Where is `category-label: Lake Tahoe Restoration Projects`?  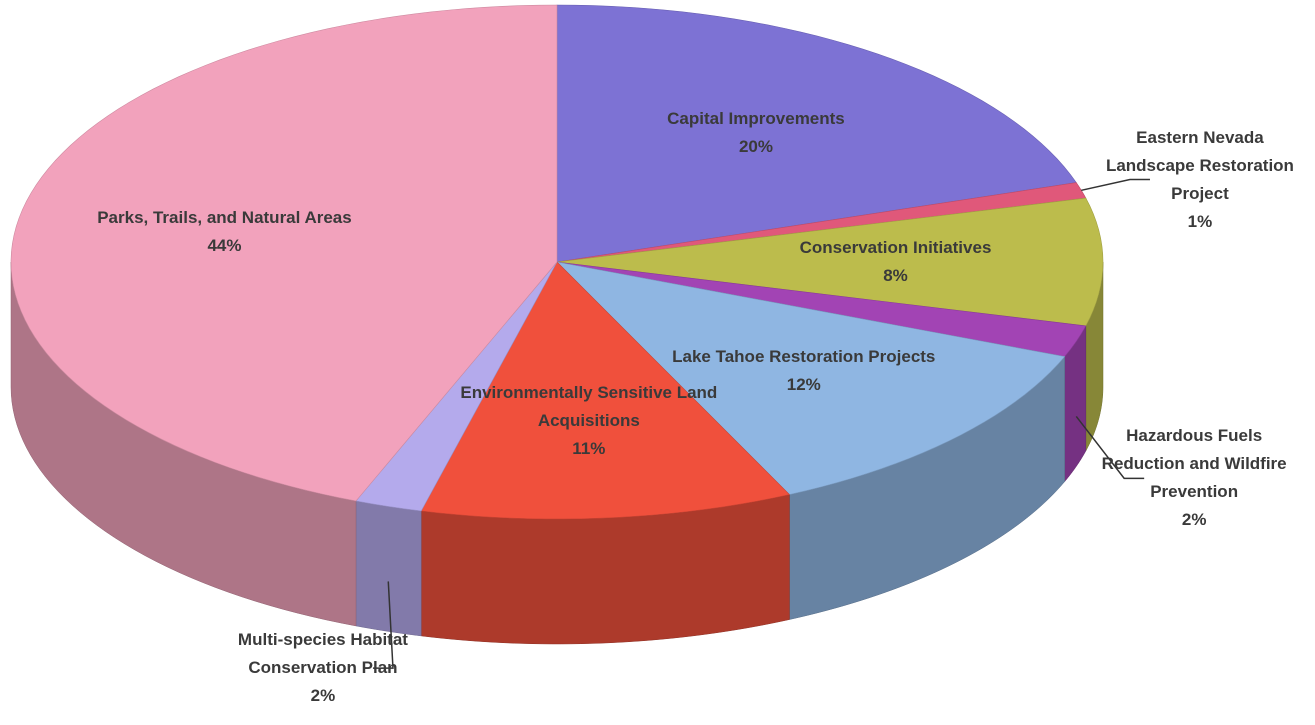
category-label: Lake Tahoe Restoration Projects is located at coordinates (804, 357).